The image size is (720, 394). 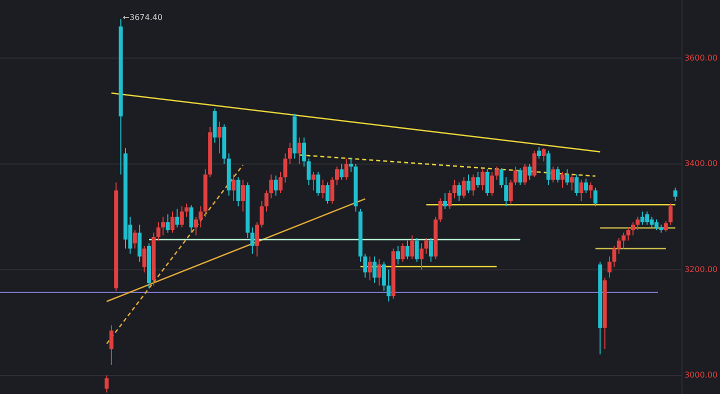 What do you see at coordinates (701, 375) in the screenshot?
I see `y-tick-label: 3000.00` at bounding box center [701, 375].